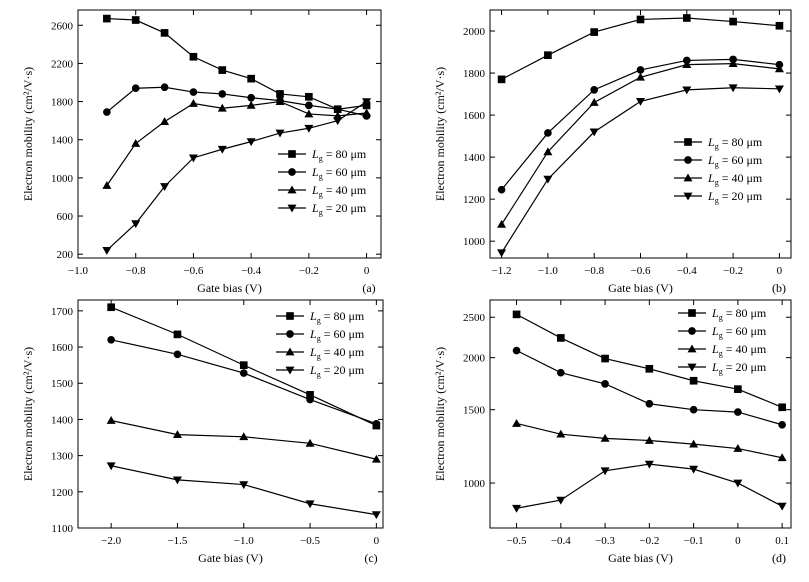 Image resolution: width=809 pixels, height=582 pixels. Describe the element at coordinates (502, 271) in the screenshot. I see `x-tick-label: −1.2` at that location.